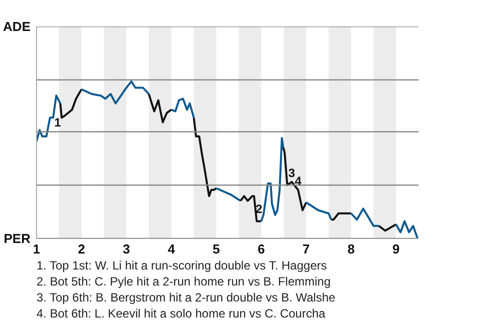 This screenshot has width=480, height=320. Describe the element at coordinates (261, 249) in the screenshot. I see `x-tick-label: 6` at that location.